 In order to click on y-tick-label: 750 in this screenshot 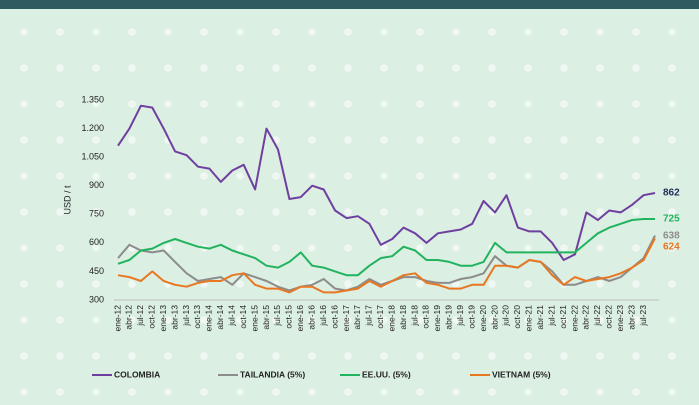, I will do `click(96, 214)`.